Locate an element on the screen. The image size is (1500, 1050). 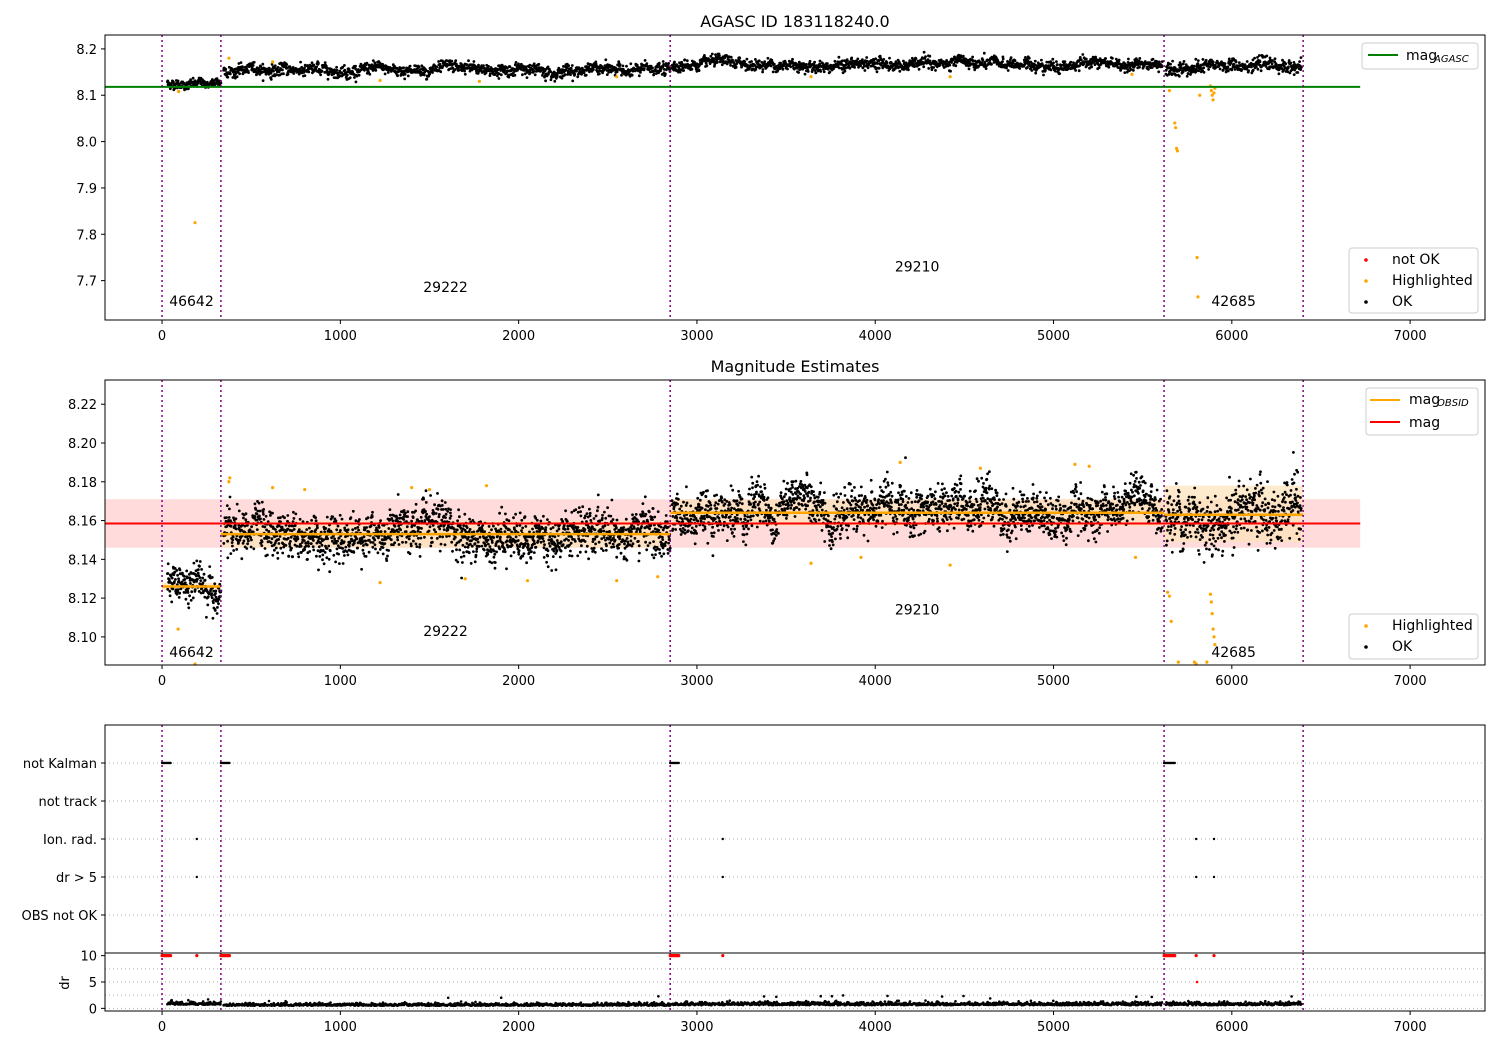
x-tick-label: 0 is located at coordinates (162, 336).